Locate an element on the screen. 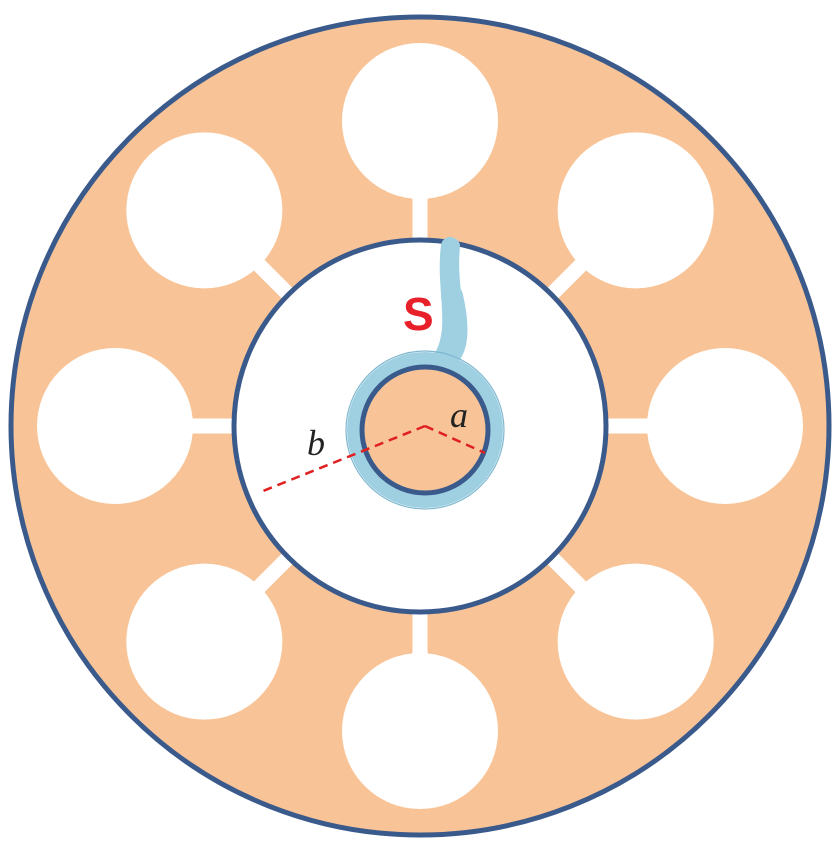 This screenshot has height=848, width=834. source-tube-ring-outline is located at coordinates (425, 430).